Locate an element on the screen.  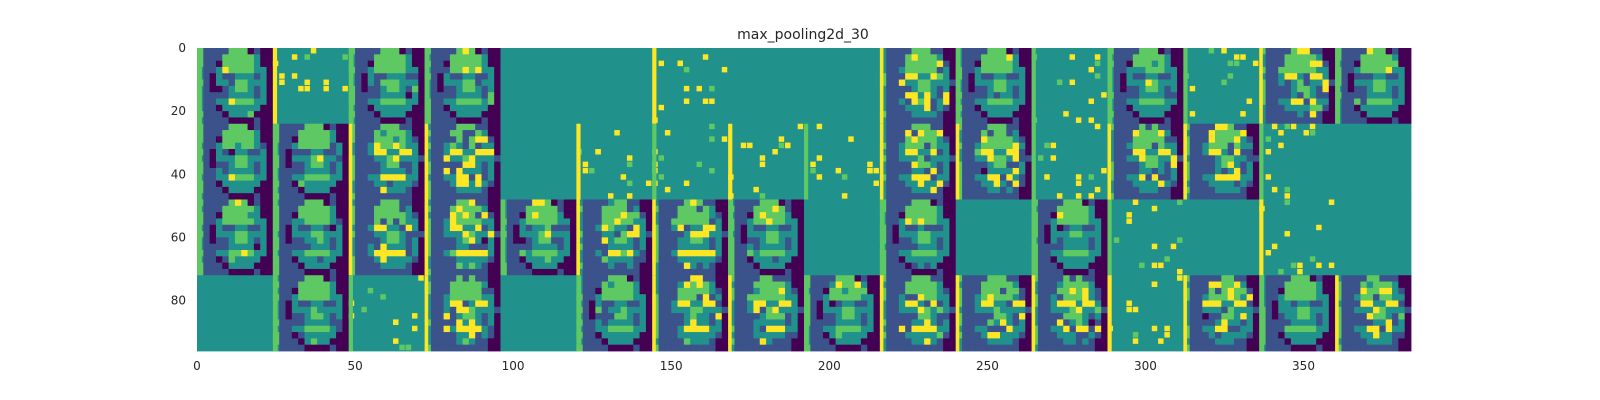
y-axis: 0 20 40 60 80 is located at coordinates (178, 174).